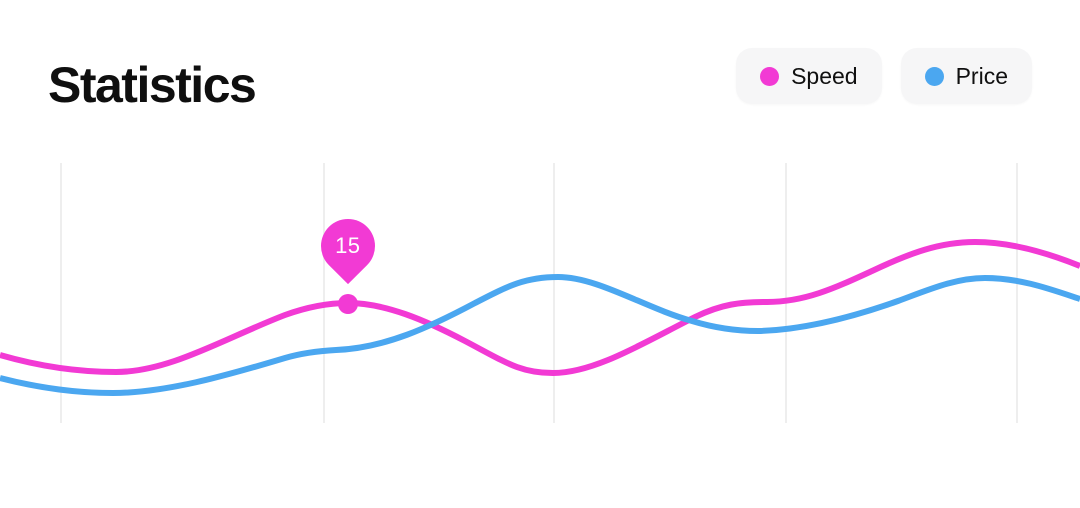  I want to click on legend-label-price: Price, so click(981, 75).